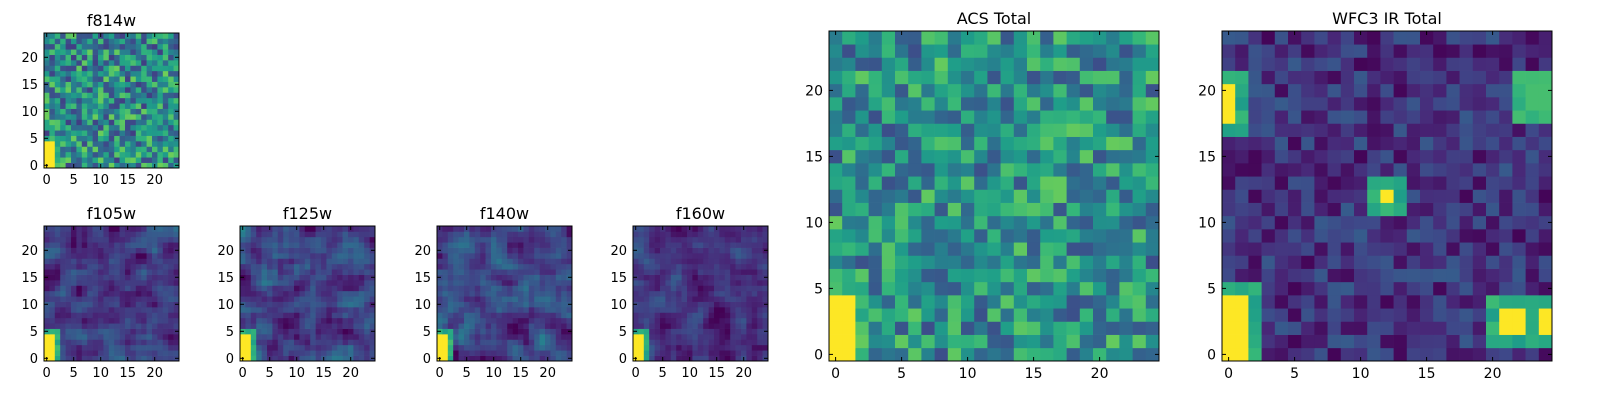  What do you see at coordinates (504, 213) in the screenshot?
I see `chart-title: f140w` at bounding box center [504, 213].